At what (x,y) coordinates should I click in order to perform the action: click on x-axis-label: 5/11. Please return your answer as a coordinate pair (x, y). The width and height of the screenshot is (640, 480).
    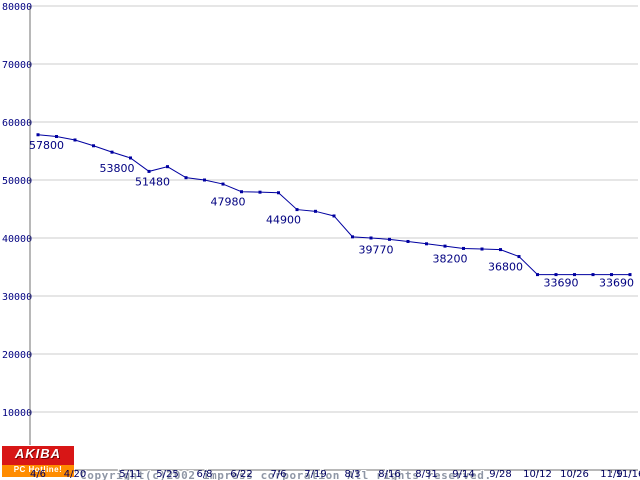
    Looking at the image, I should click on (130, 474).